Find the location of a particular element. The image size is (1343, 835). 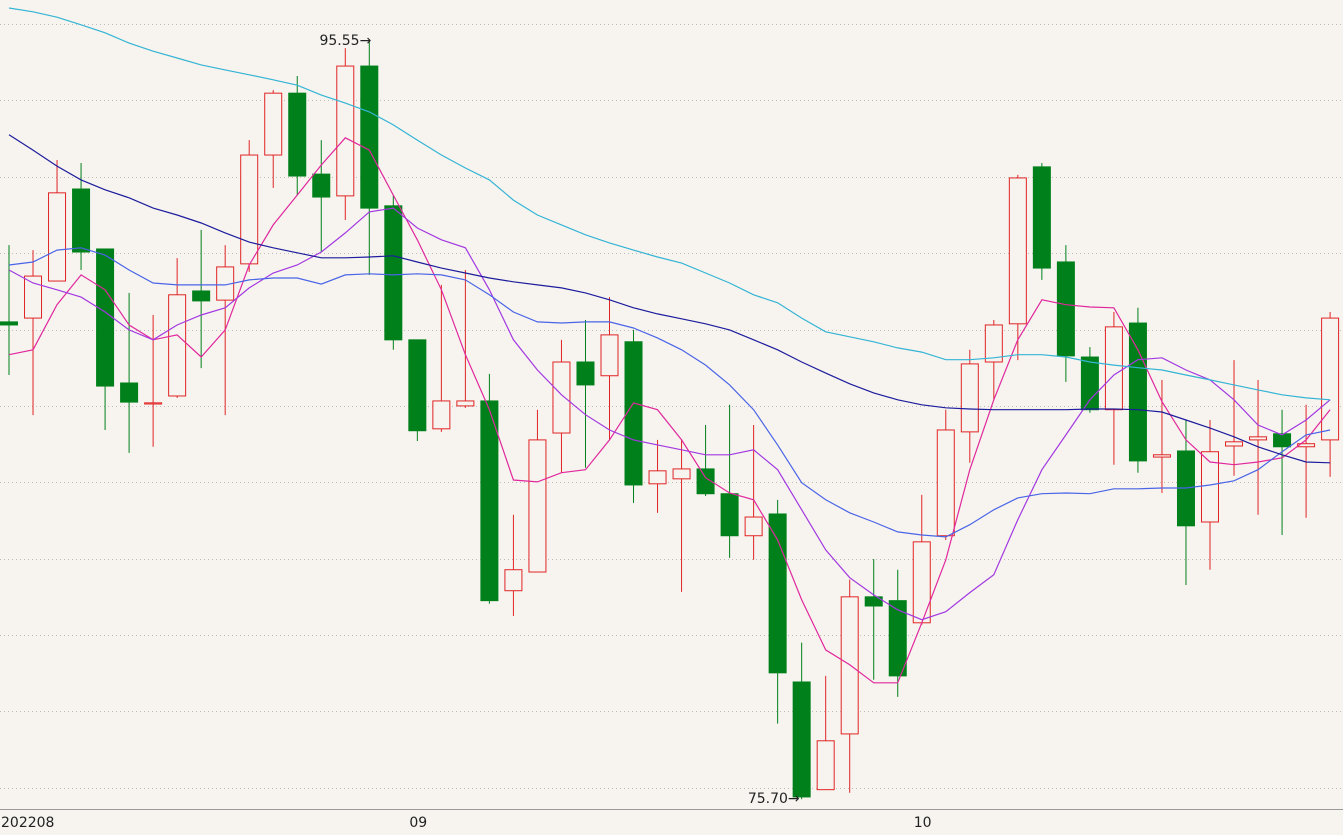

x-tick-label: 09 is located at coordinates (418, 823).